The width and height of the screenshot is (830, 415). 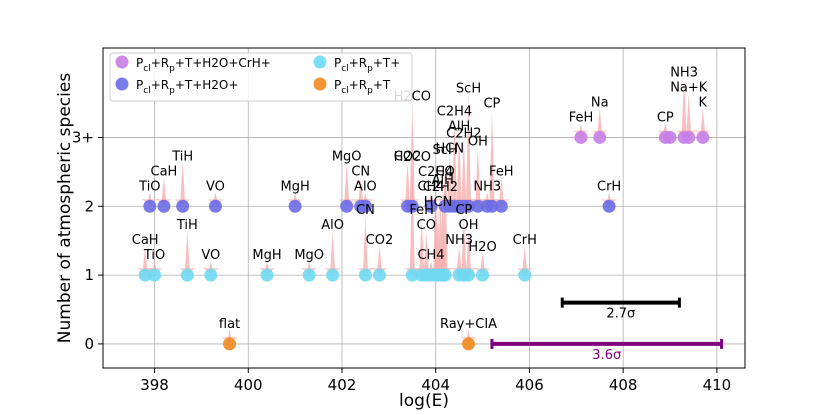 What do you see at coordinates (459, 126) in the screenshot?
I see `point-label: AlH` at bounding box center [459, 126].